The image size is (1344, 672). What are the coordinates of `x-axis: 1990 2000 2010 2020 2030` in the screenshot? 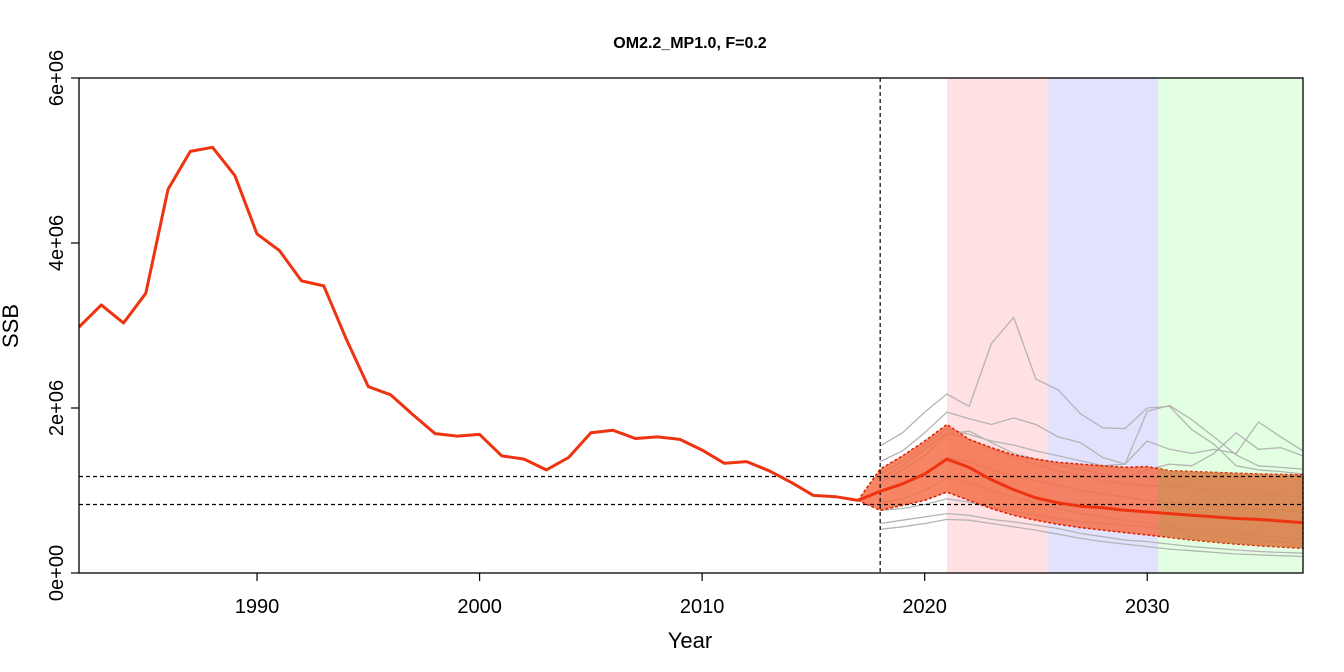 It's located at (702, 595).